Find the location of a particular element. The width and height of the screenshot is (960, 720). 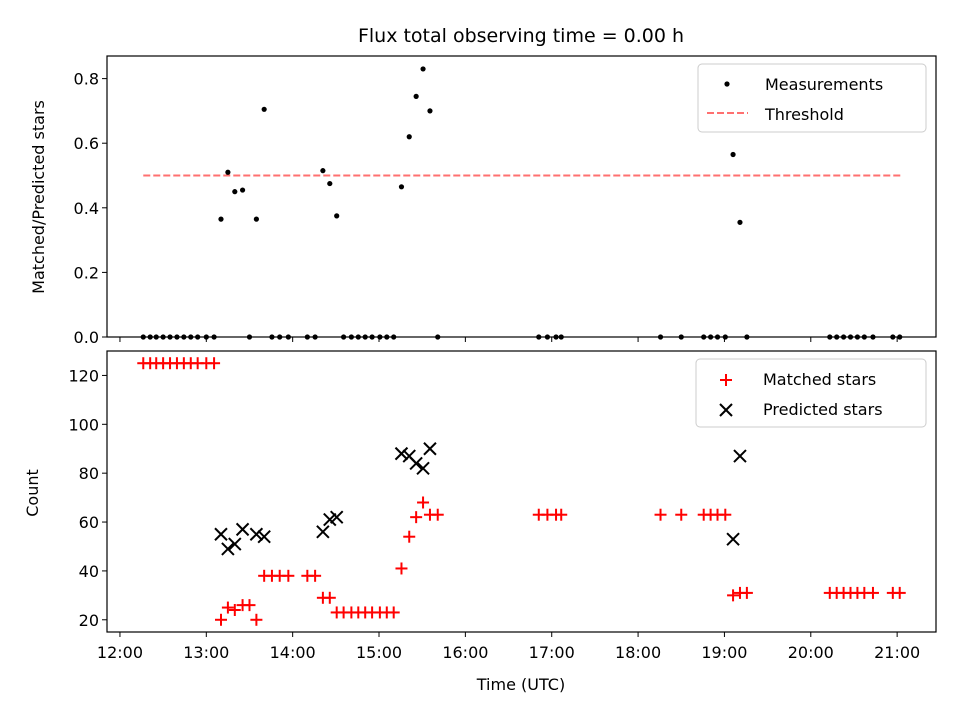

x-tick-label: 15:00 is located at coordinates (379, 652).